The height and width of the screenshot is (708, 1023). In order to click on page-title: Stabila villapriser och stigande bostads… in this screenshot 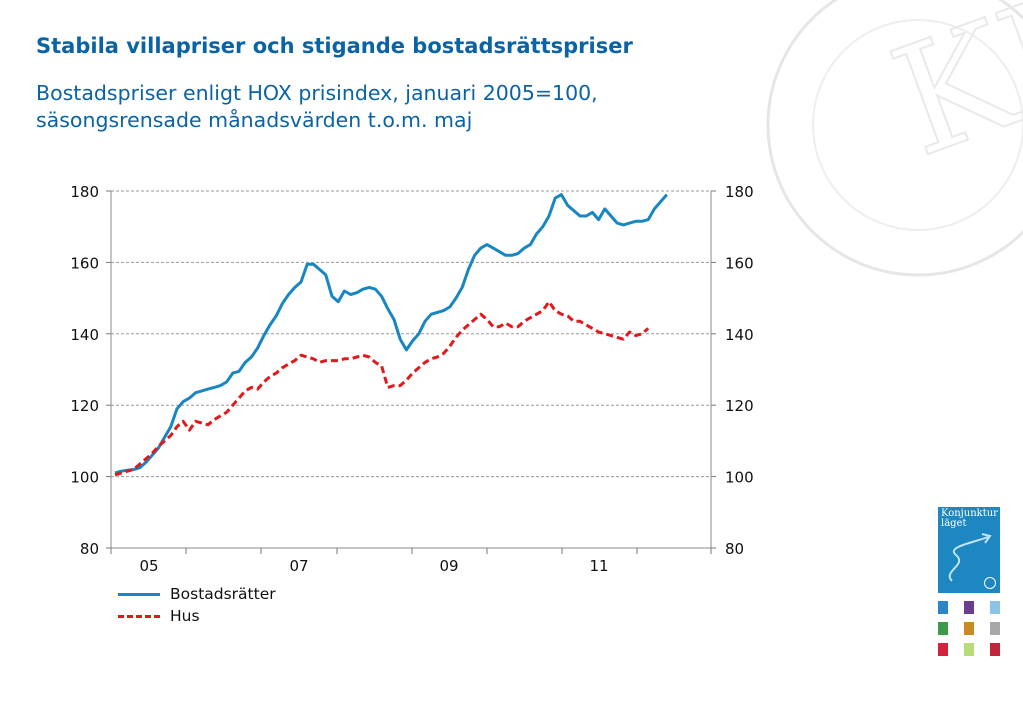, I will do `click(334, 46)`.